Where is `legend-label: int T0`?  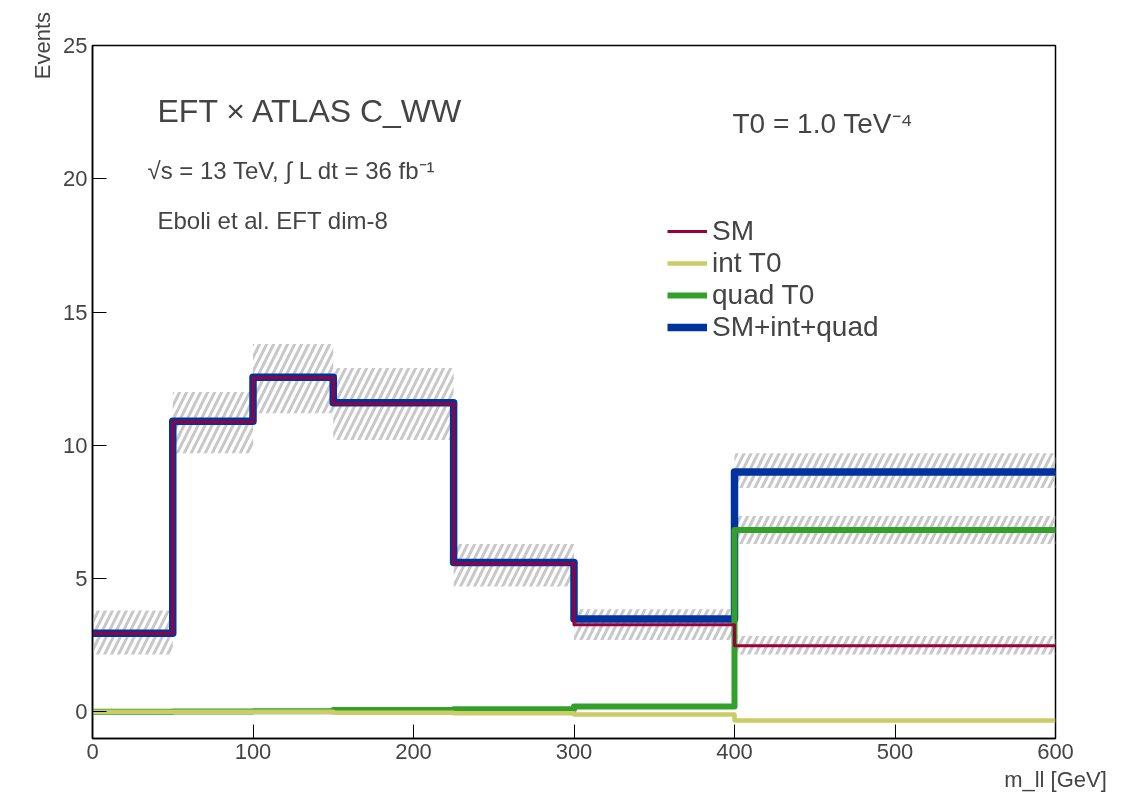
legend-label: int T0 is located at coordinates (747, 263).